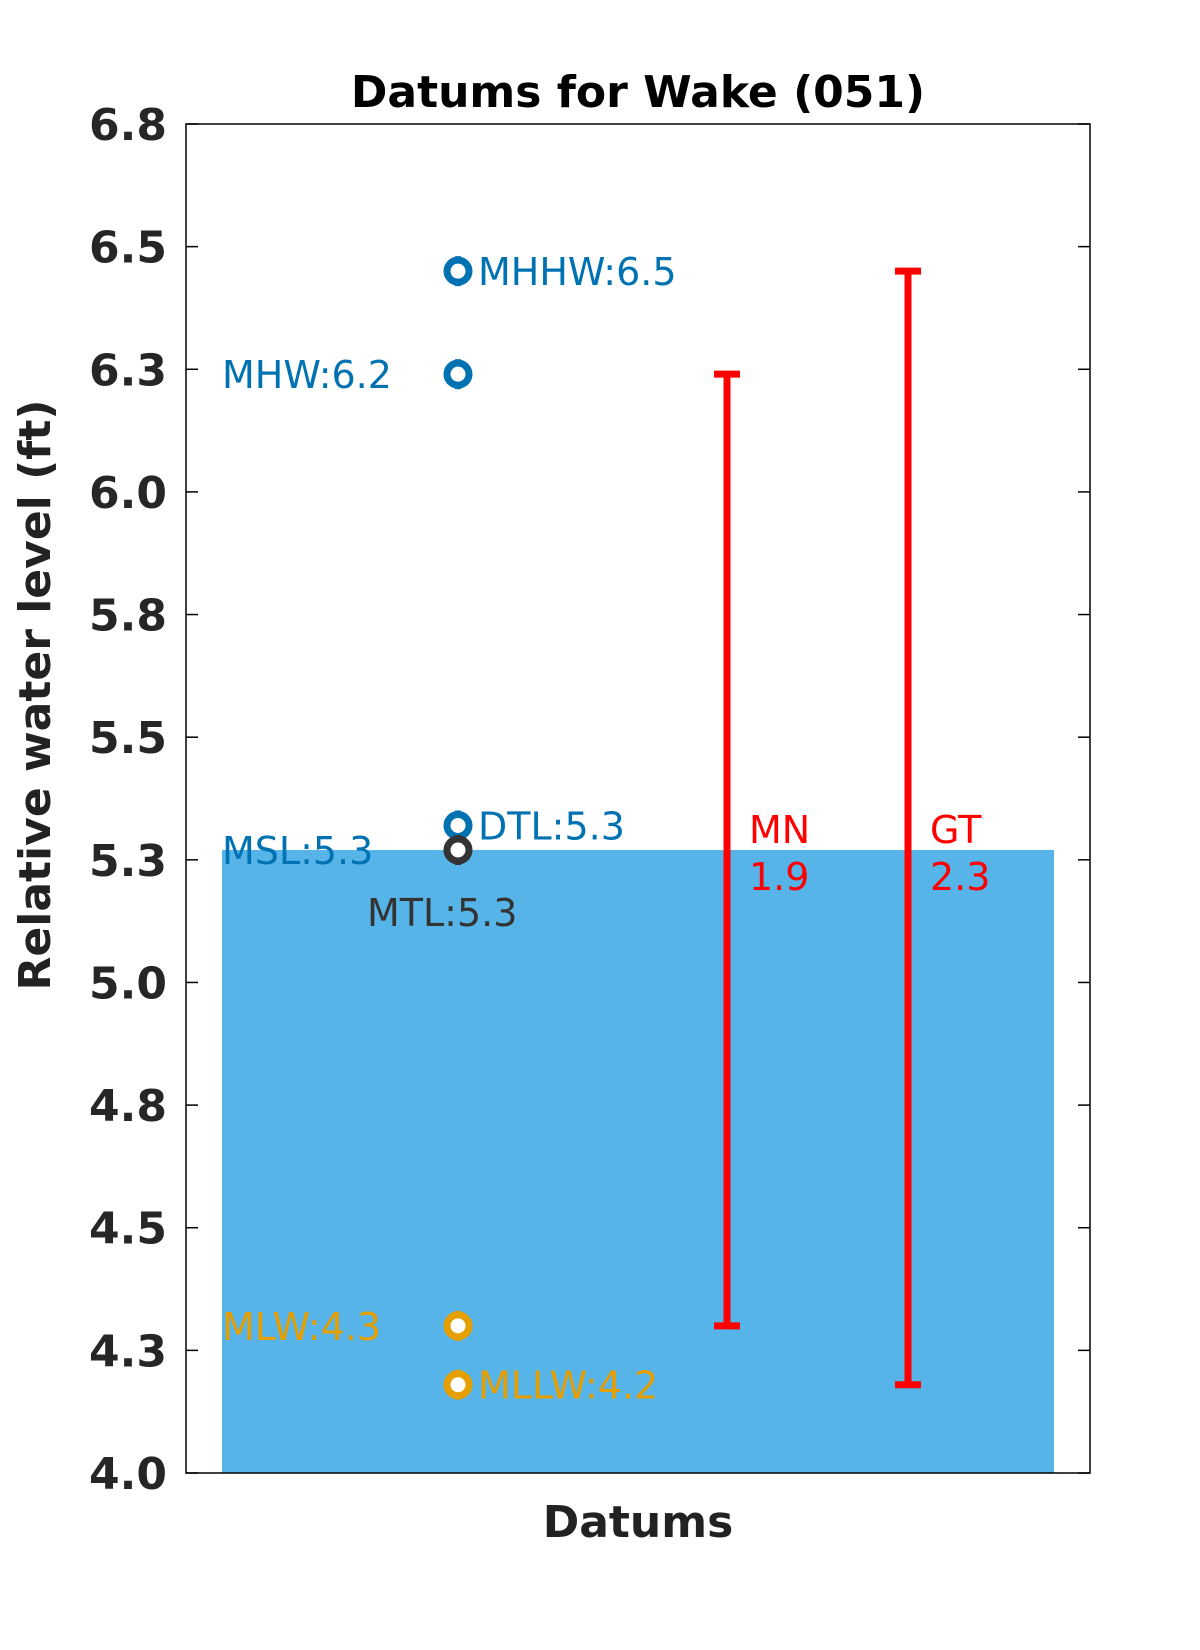  Describe the element at coordinates (442, 885) in the screenshot. I see `datum-mtl: MTL:5.3` at that location.